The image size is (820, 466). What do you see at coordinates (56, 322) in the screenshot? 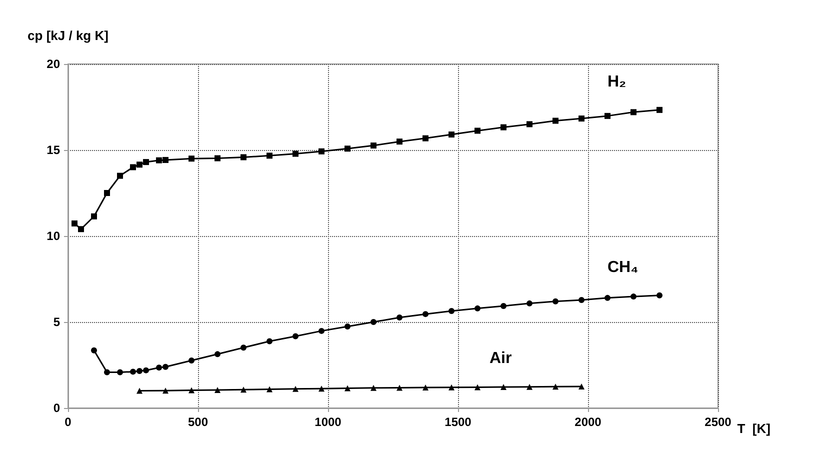
I see `y-tick-label: 5` at bounding box center [56, 322].